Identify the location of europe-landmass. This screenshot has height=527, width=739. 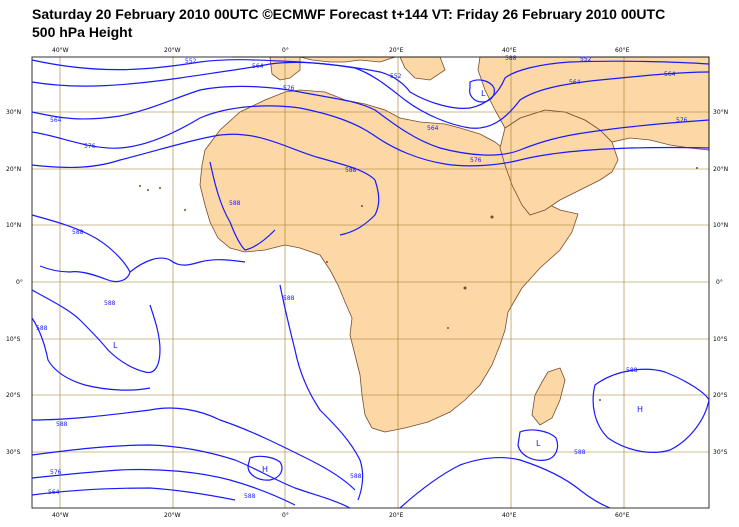
(314, 59).